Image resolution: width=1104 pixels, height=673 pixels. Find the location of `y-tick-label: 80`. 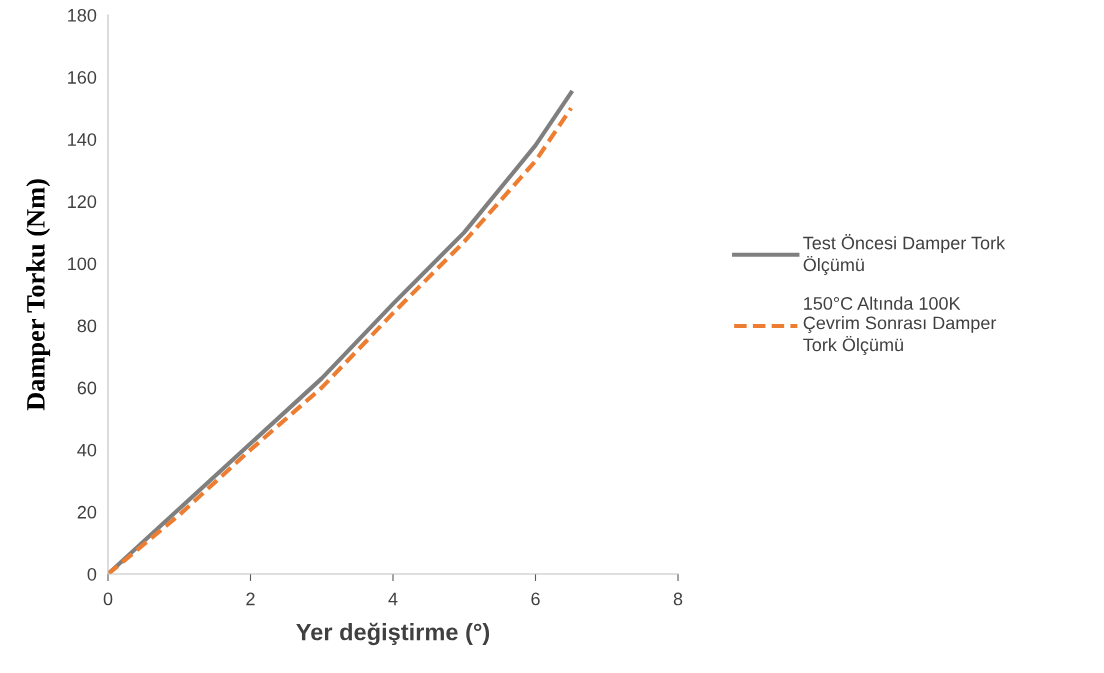

y-tick-label: 80 is located at coordinates (87, 326).